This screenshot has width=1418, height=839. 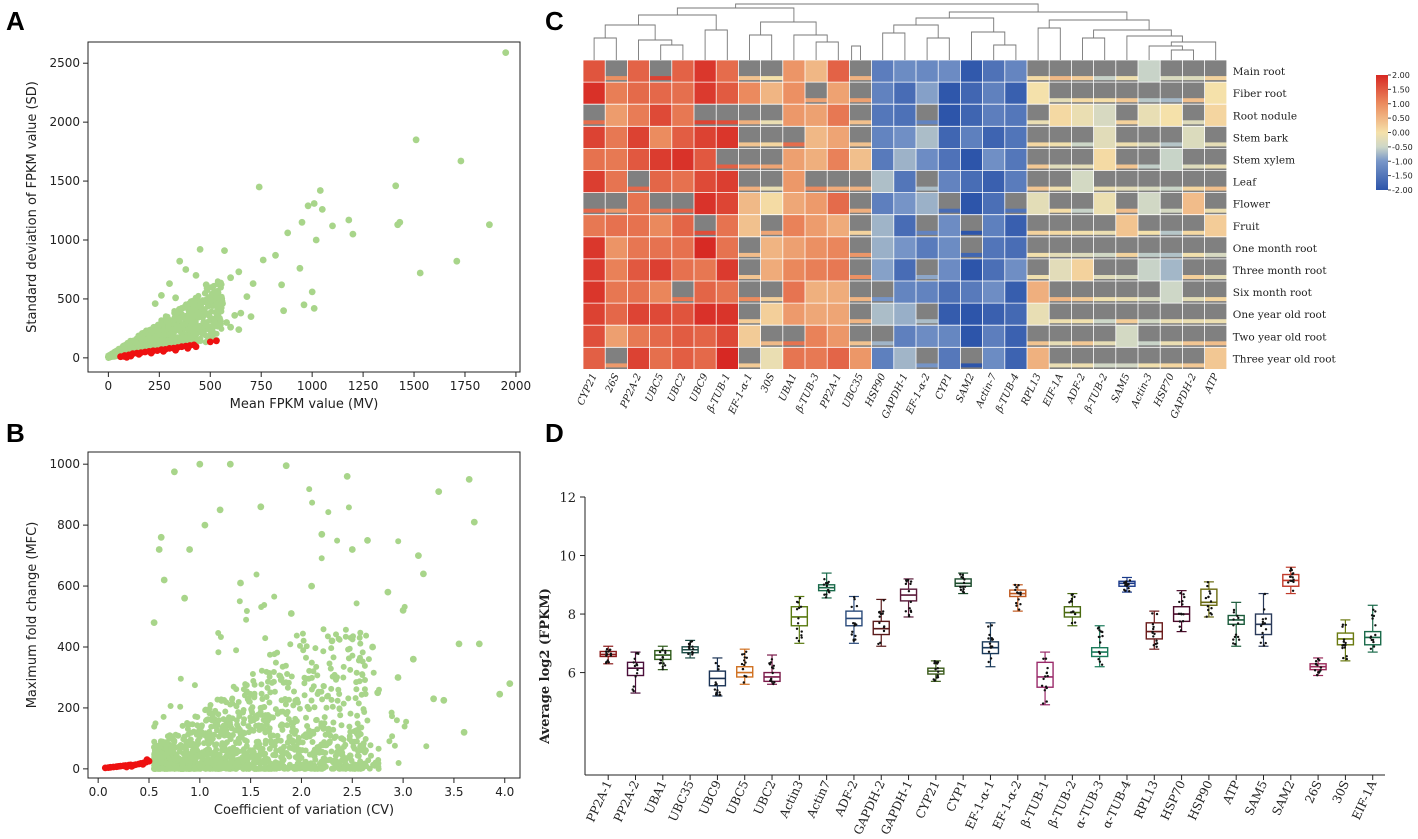 I want to click on y-tick-label: 10, so click(x=567, y=557).